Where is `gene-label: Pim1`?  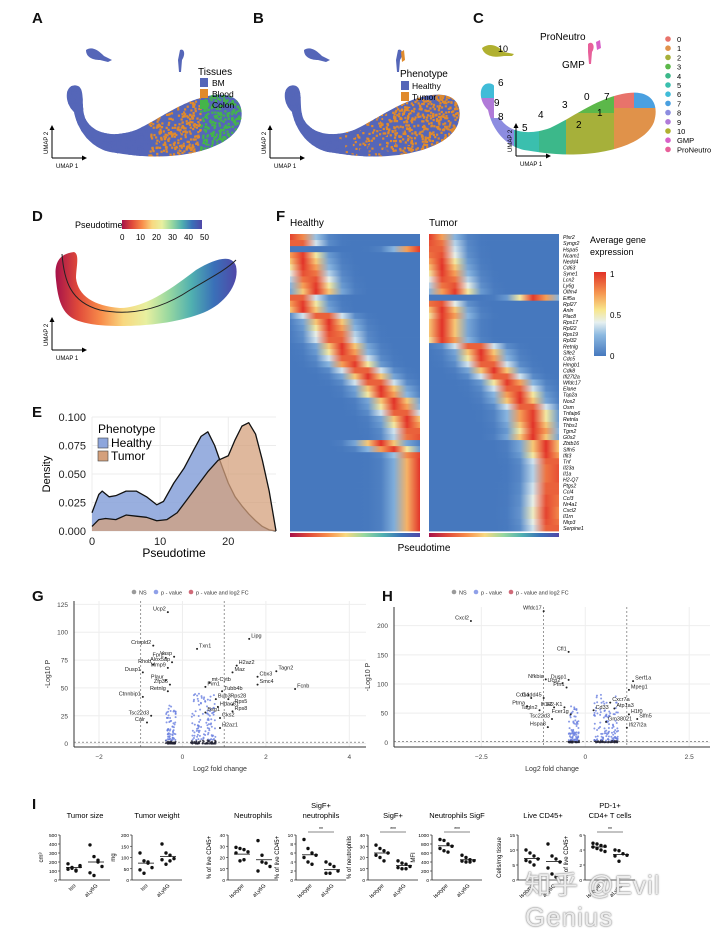 gene-label: Pim1 is located at coordinates (213, 684).